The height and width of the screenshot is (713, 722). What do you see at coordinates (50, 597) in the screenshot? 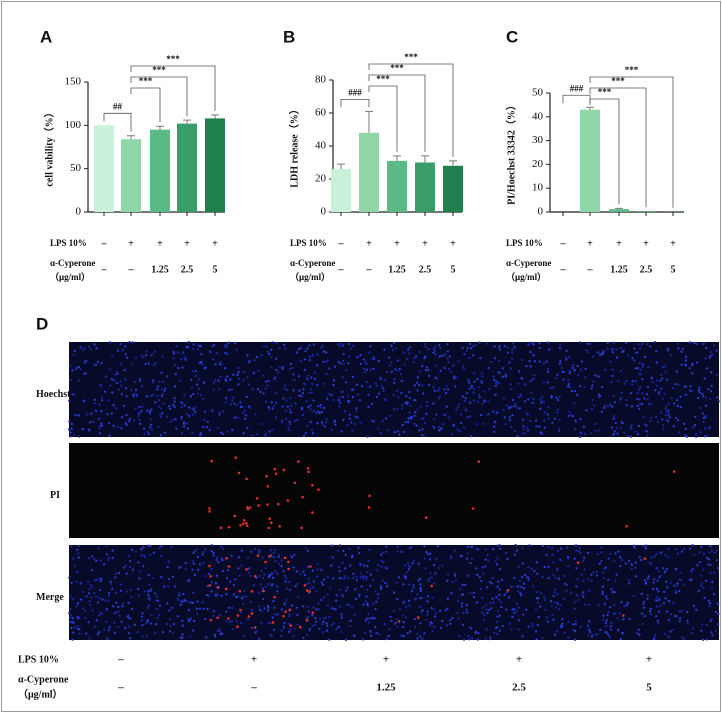
I see `row-label: Merge` at bounding box center [50, 597].